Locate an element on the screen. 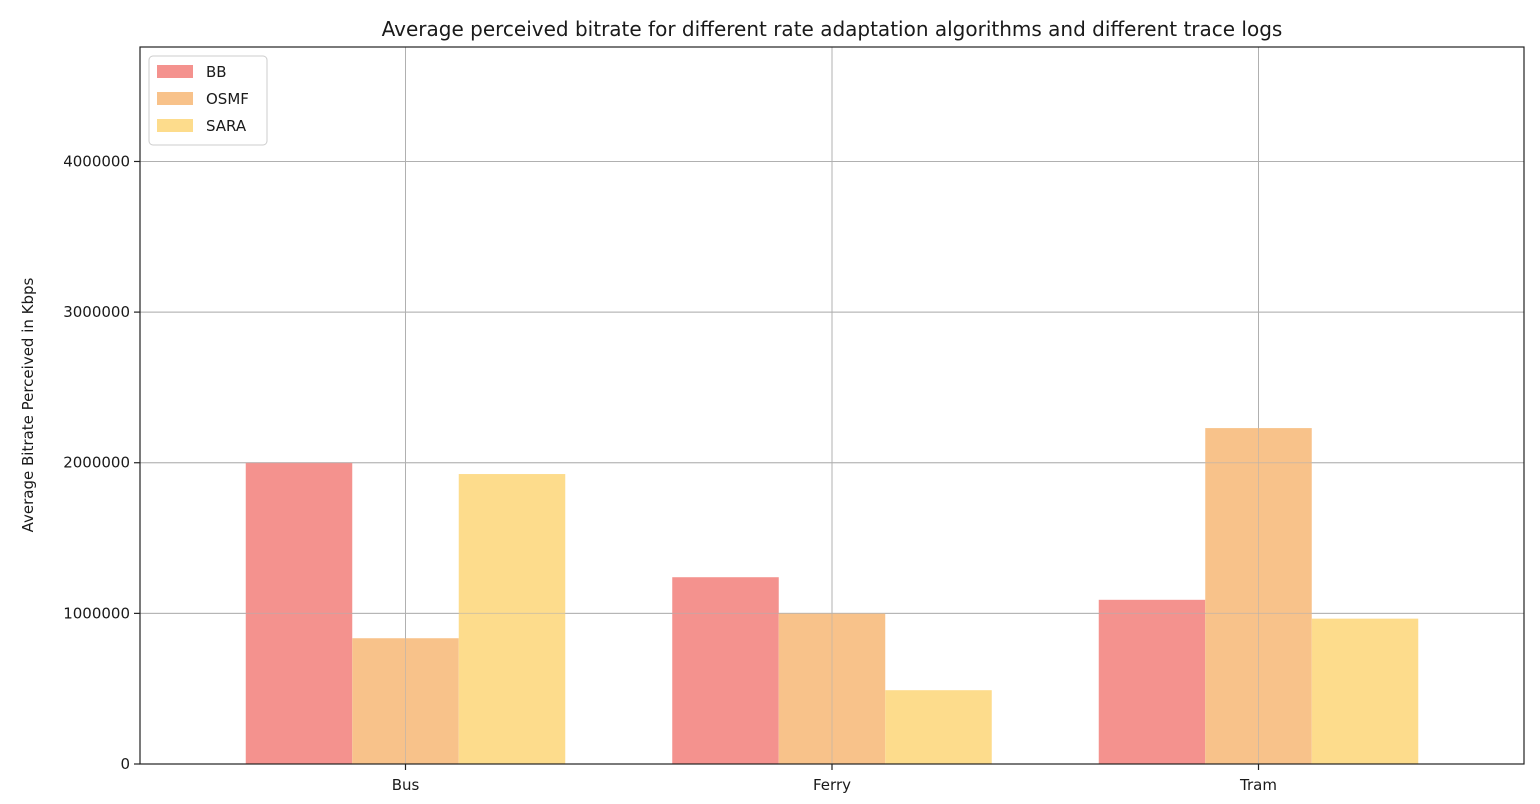  x-tick-label: Ferry is located at coordinates (832, 785).